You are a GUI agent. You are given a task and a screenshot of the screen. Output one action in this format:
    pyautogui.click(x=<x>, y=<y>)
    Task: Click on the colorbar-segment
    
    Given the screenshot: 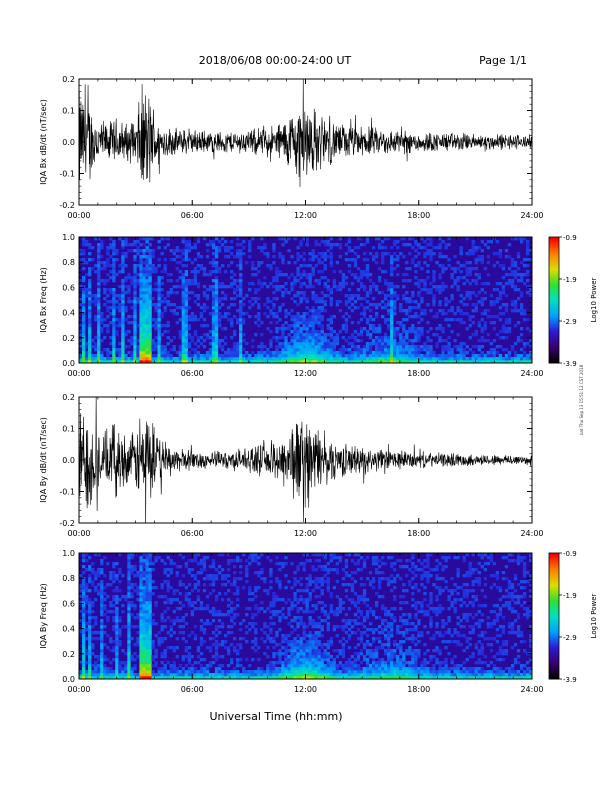 What is the action you would take?
    pyautogui.click(x=554, y=311)
    